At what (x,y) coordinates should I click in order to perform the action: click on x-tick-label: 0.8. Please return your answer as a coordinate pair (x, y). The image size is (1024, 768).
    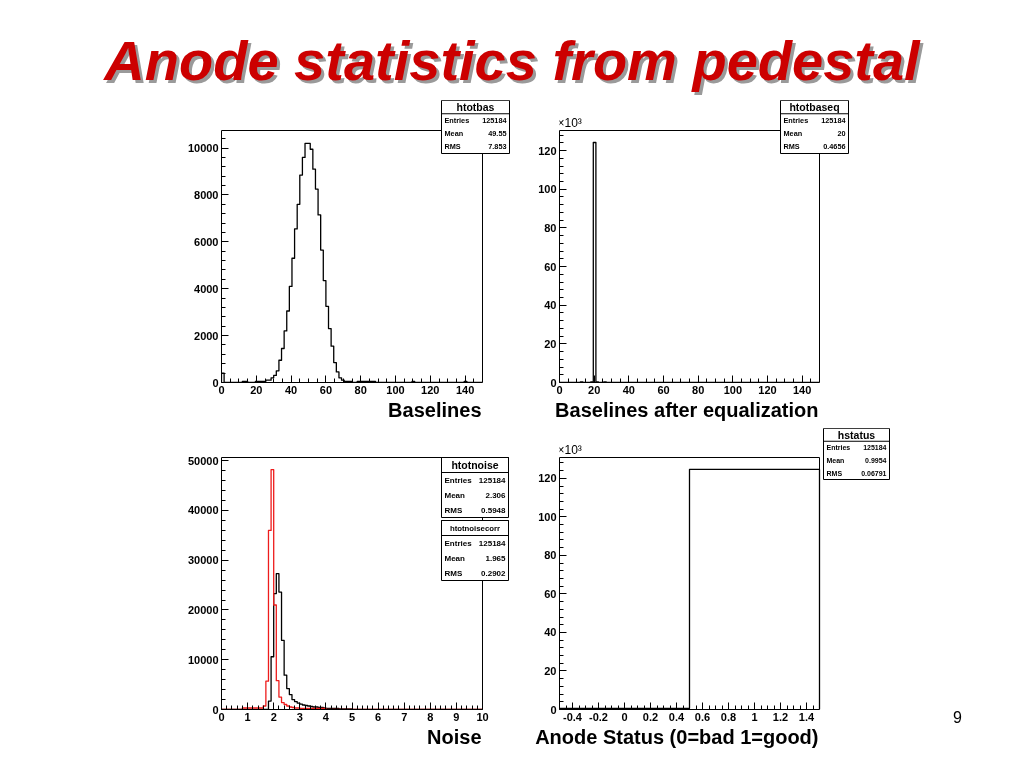
    Looking at the image, I should click on (728, 716).